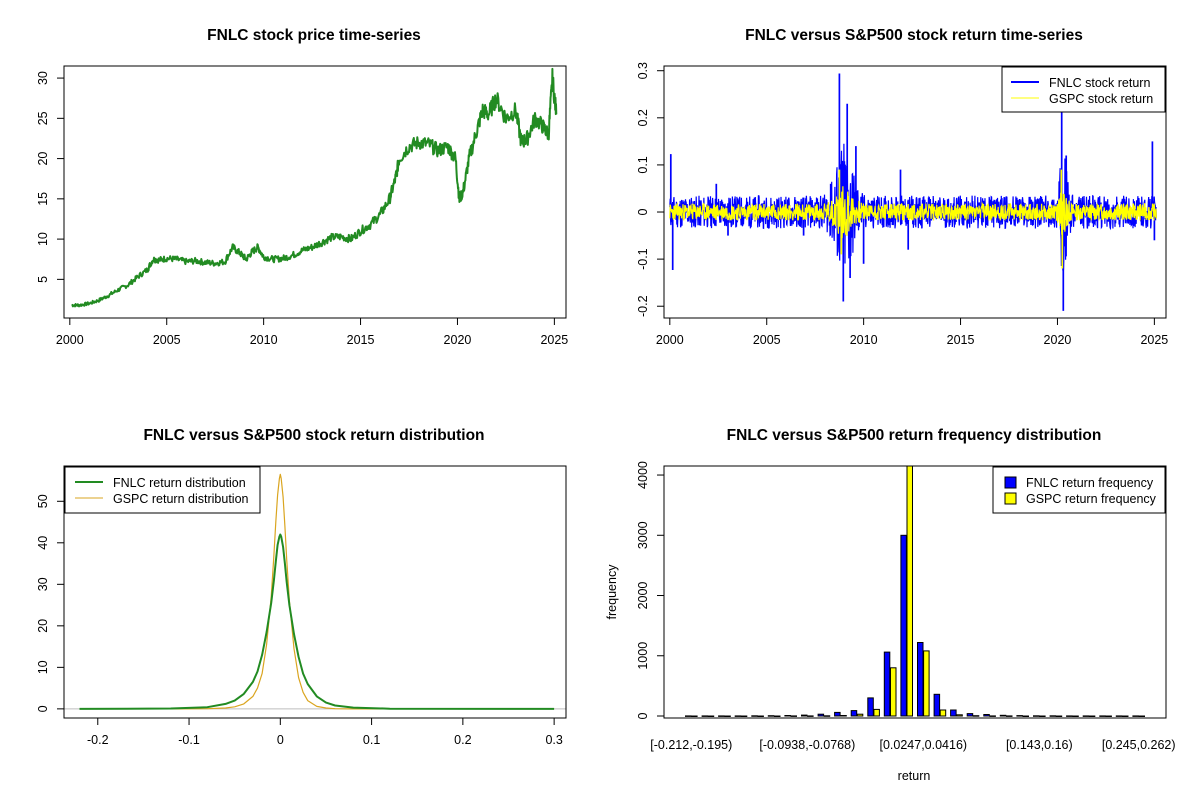 Image resolution: width=1200 pixels, height=800 pixels. What do you see at coordinates (189, 740) in the screenshot?
I see `density-x-tick-label: -0.1` at bounding box center [189, 740].